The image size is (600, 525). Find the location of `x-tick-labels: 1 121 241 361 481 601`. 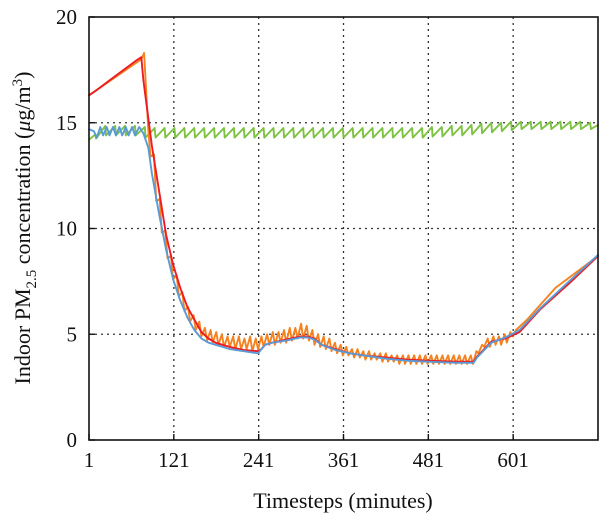

x-tick-labels: 1 121 241 361 481 601 is located at coordinates (306, 460).